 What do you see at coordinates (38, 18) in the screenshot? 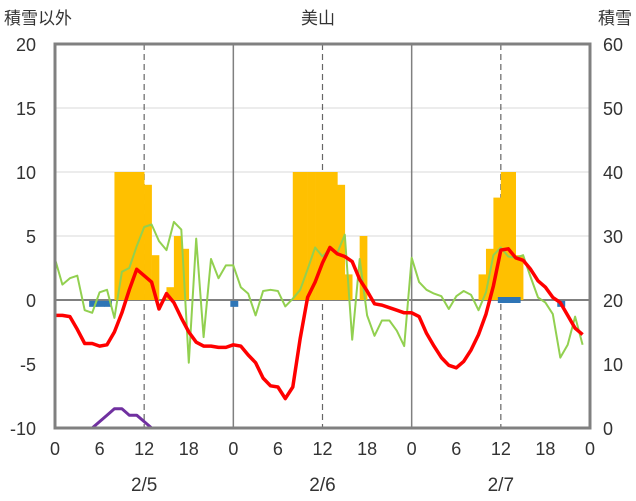
I see `y-left-axis-label: 積雪以外` at bounding box center [38, 18].